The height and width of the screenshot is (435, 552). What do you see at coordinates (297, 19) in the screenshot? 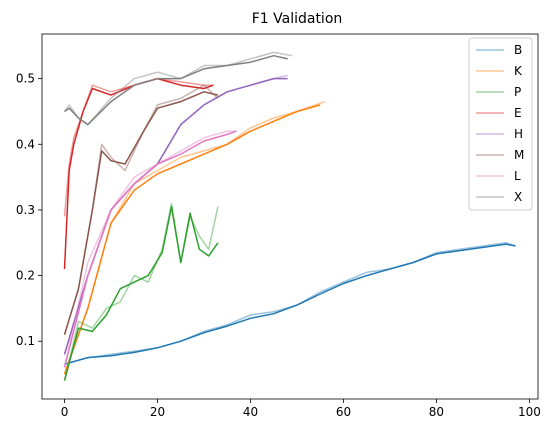
I see `chart-title: F1 Validation` at bounding box center [297, 19].